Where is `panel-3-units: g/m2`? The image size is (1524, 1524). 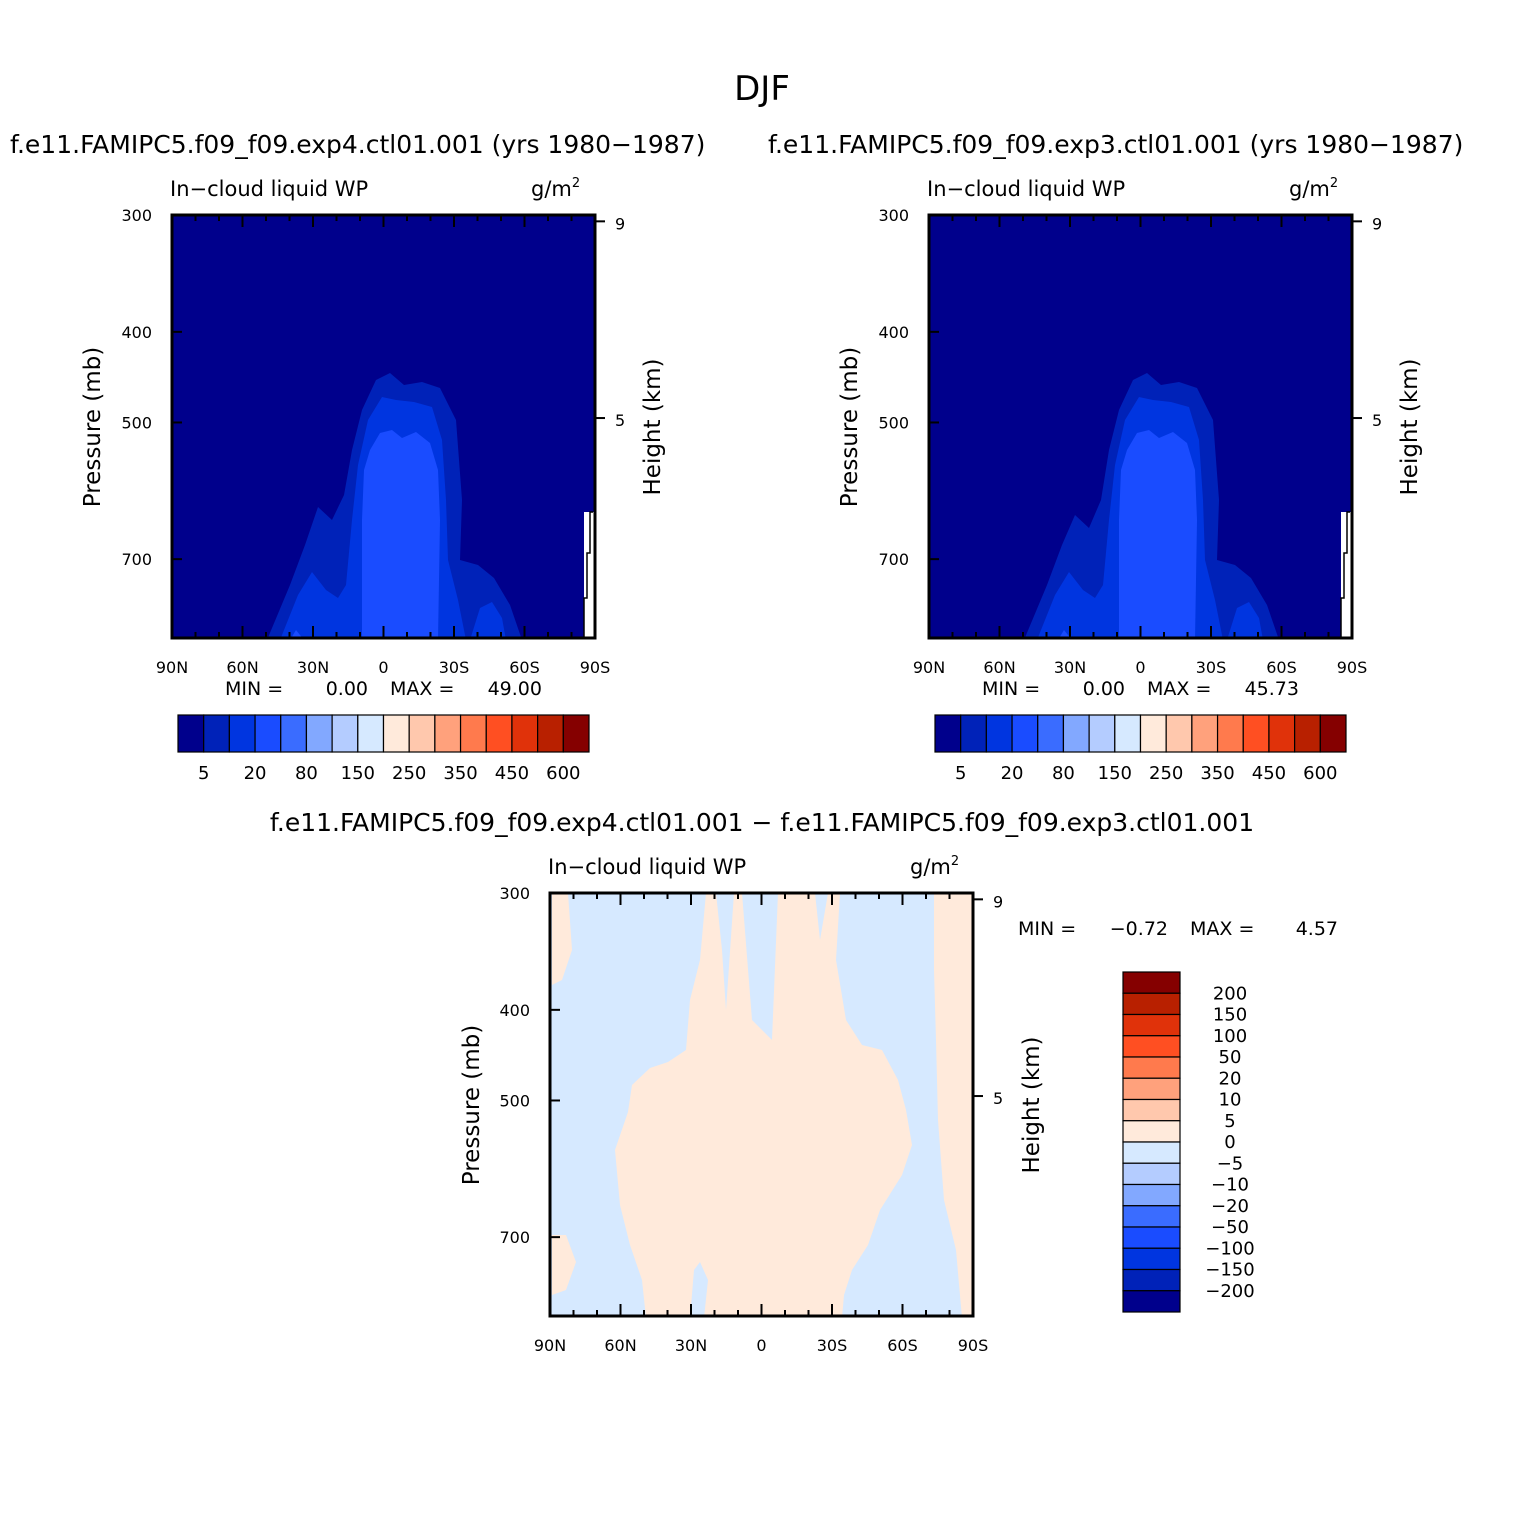 panel-3-units: g/m2 is located at coordinates (934, 866).